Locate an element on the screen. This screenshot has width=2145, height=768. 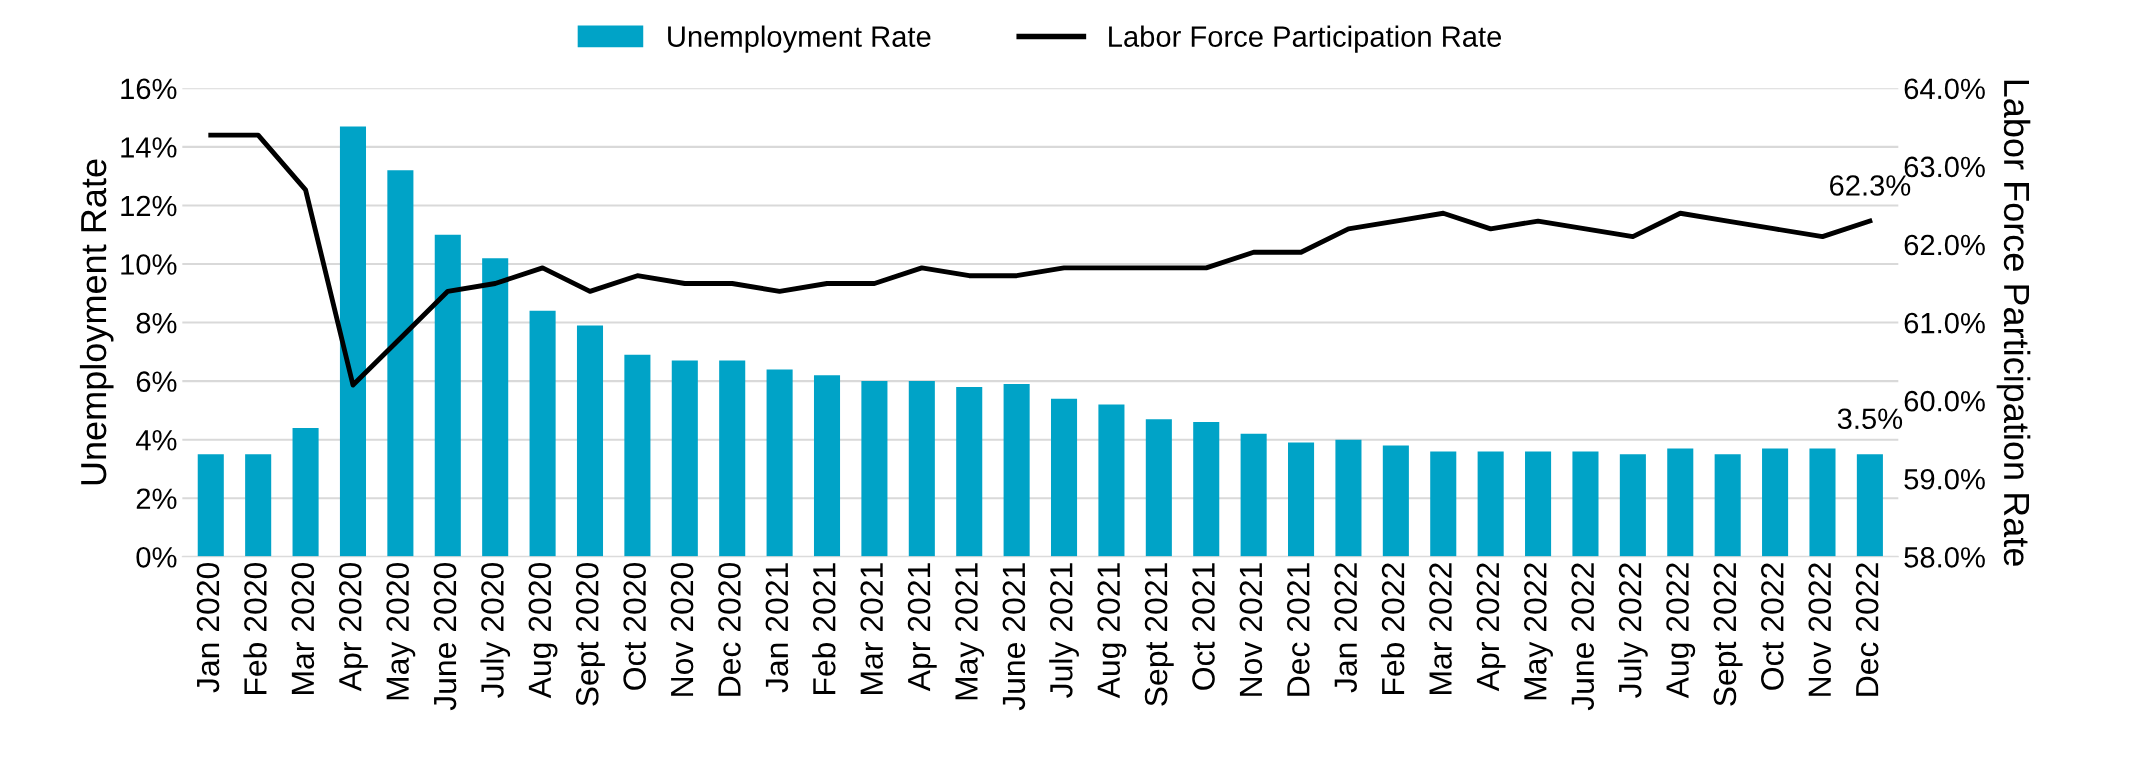
x-tick-label: Mar 2021 is located at coordinates (871, 628).